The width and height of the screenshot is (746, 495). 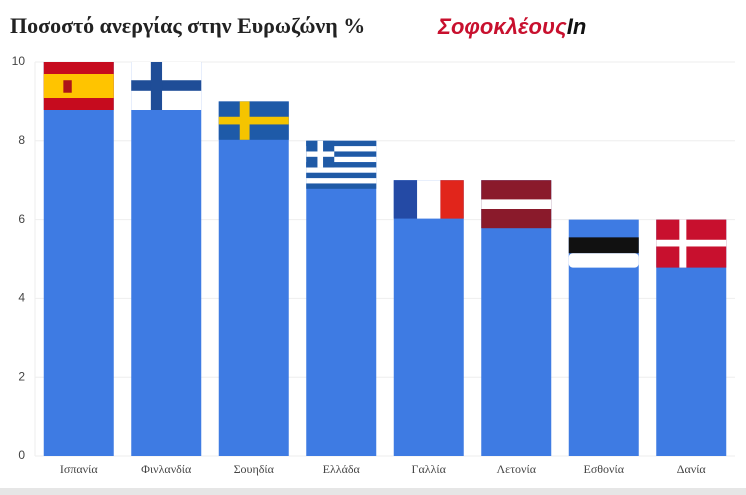 What do you see at coordinates (604, 469) in the screenshot?
I see `x-tick-label: Εσθονία` at bounding box center [604, 469].